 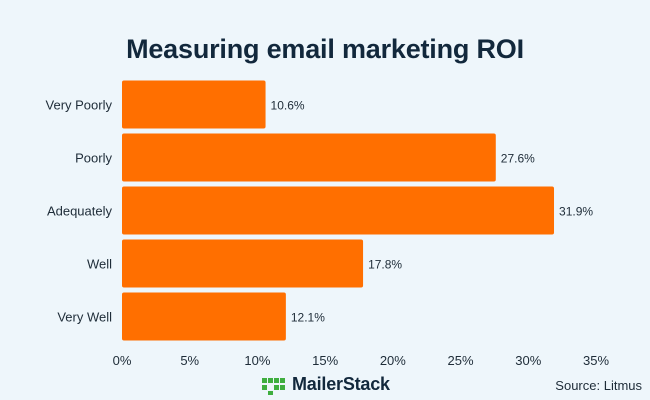 I want to click on bar-very-poorly, so click(x=194, y=104).